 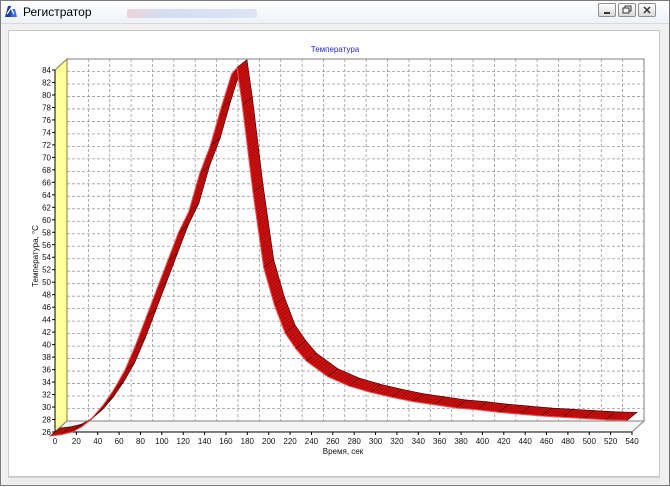 I want to click on y-tick-label: 54, so click(x=46, y=257).